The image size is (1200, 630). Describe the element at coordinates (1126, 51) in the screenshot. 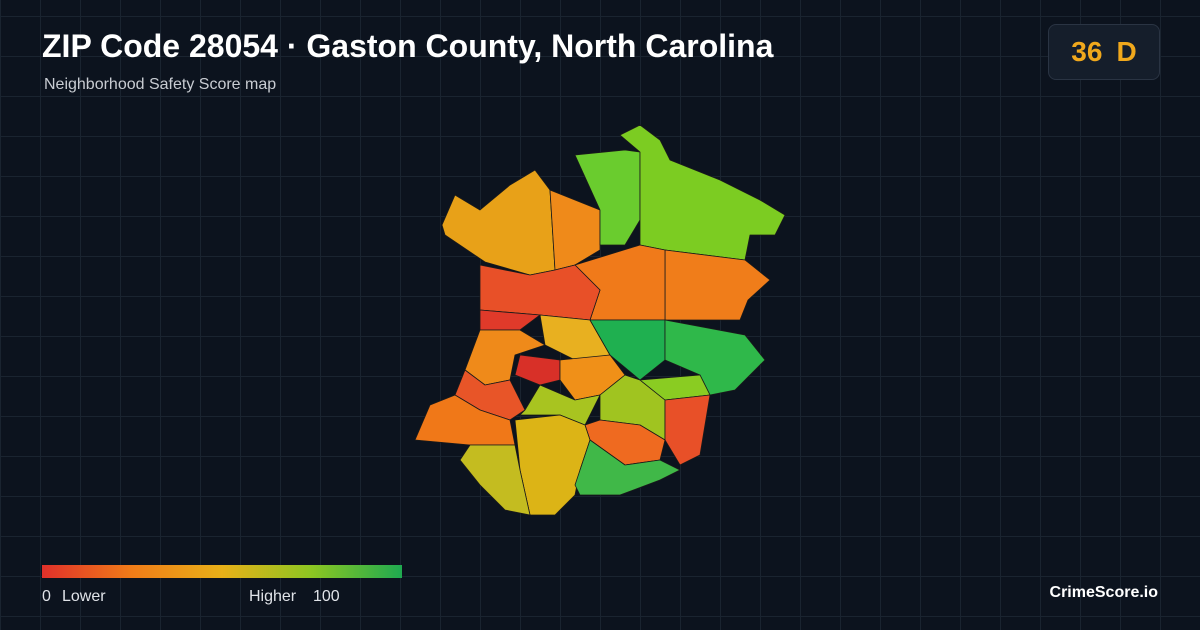

I see `score-grade: D` at that location.